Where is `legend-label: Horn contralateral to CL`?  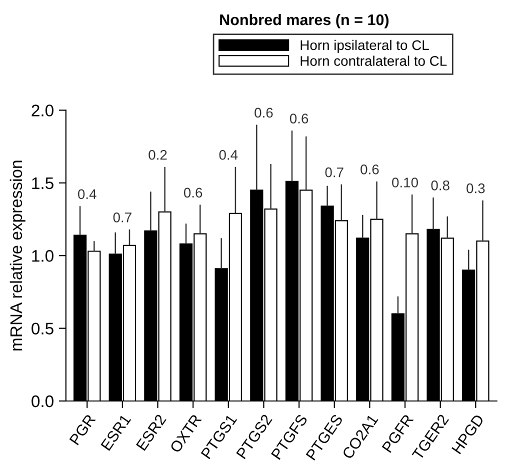
legend-label: Horn contralateral to CL is located at coordinates (373, 61).